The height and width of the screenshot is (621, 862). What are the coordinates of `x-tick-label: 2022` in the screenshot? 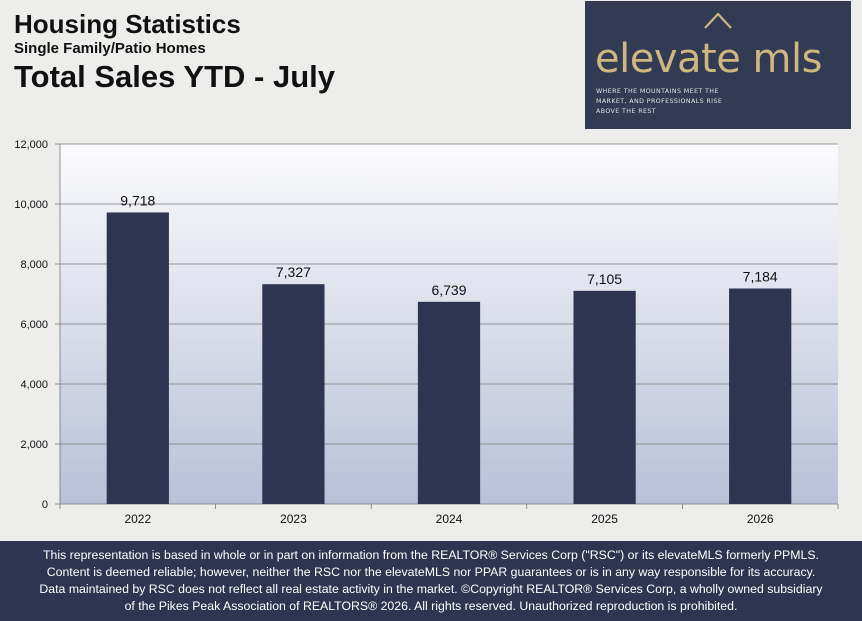 It's located at (137, 519).